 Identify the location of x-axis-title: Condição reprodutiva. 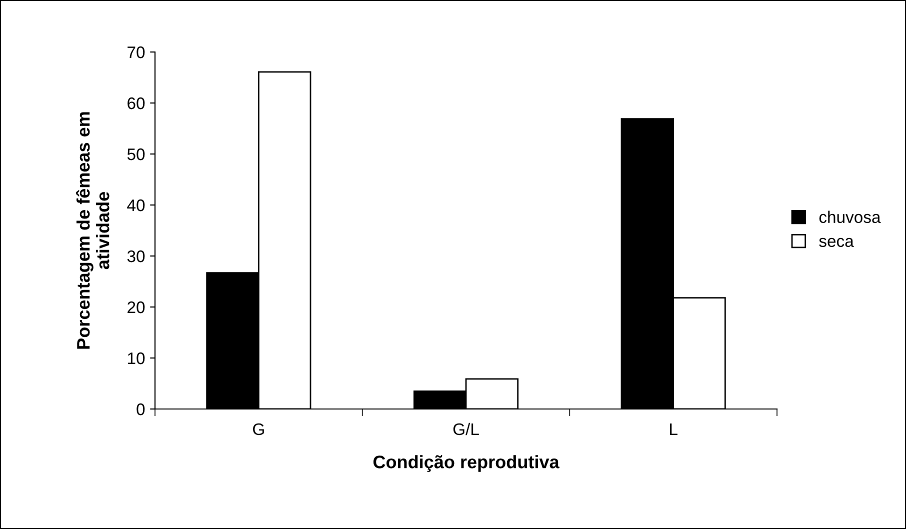
(466, 463).